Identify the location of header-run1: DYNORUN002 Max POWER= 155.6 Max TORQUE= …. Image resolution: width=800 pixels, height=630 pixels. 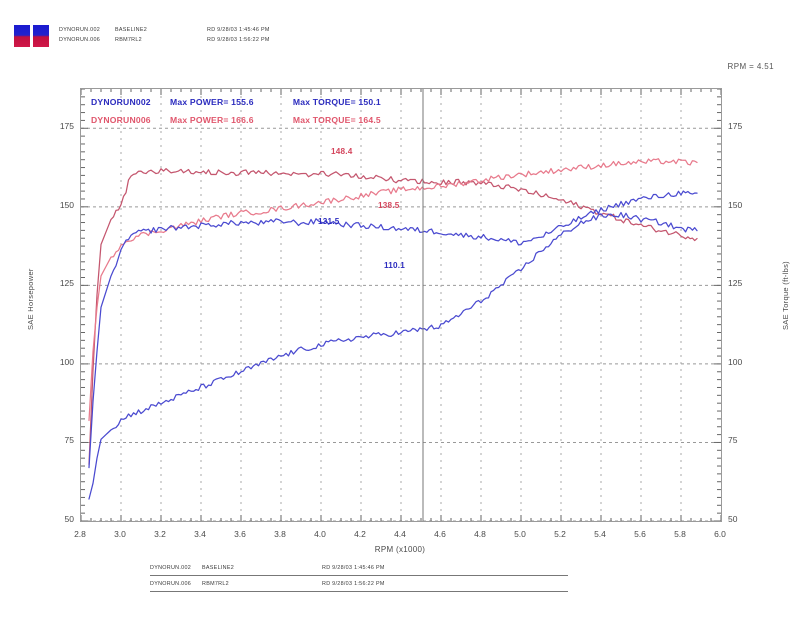
(236, 102).